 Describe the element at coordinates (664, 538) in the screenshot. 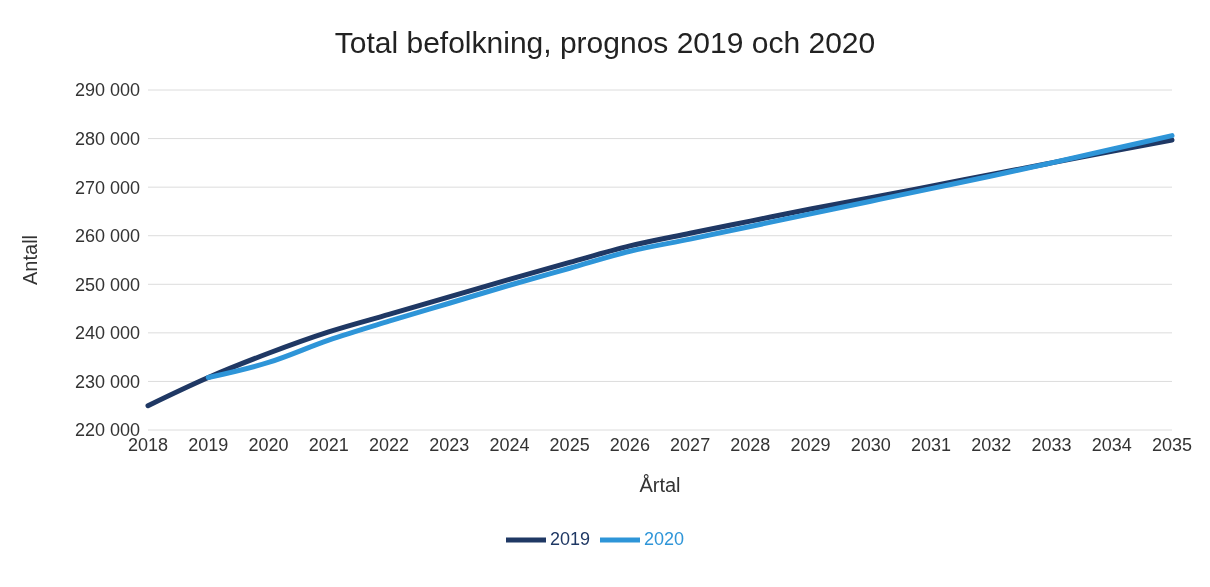

I see `legend-label: 2020` at that location.